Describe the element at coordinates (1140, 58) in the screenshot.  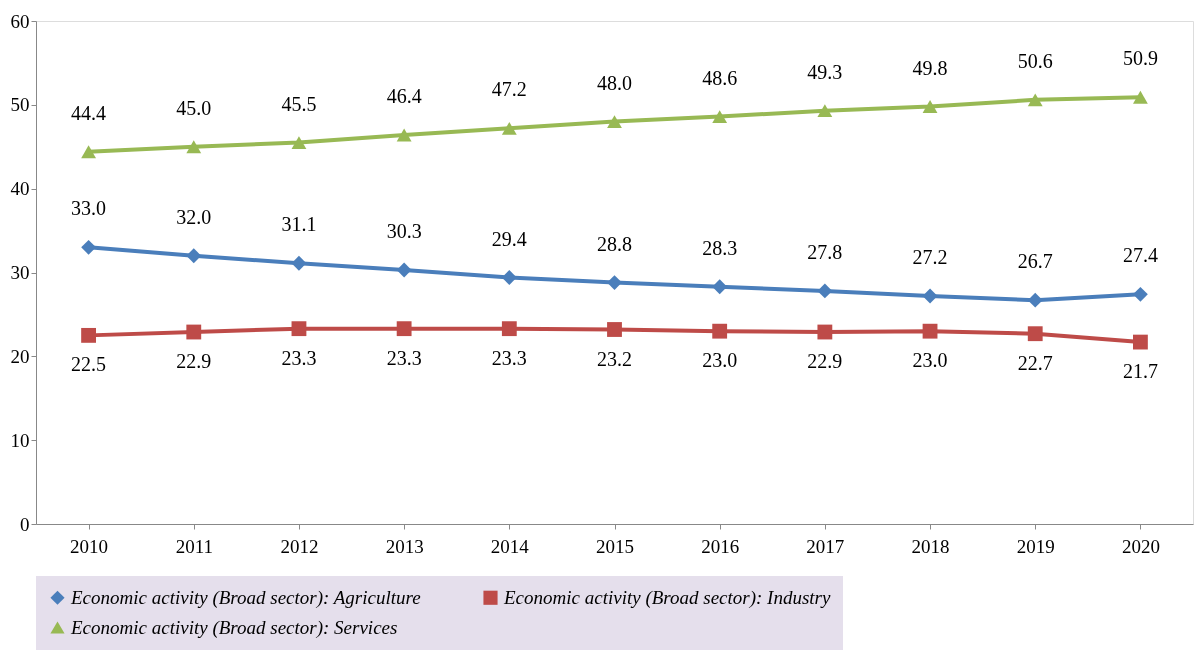
I see `data-label: 50.9` at that location.